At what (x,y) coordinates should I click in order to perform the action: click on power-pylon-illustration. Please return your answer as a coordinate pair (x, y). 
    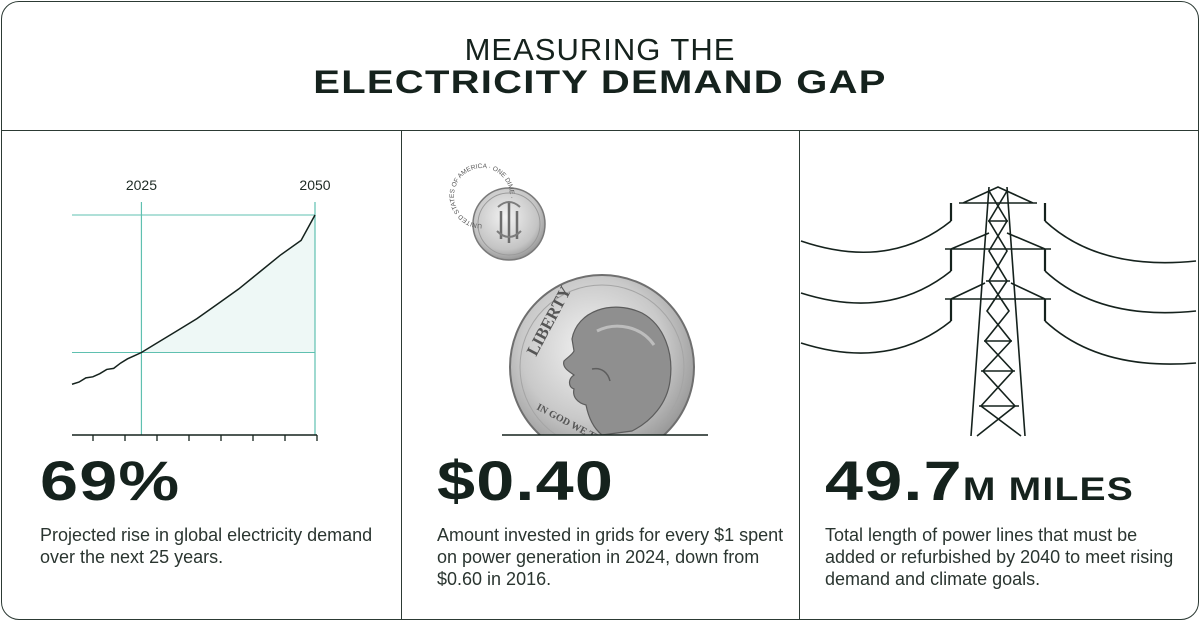
    Looking at the image, I should click on (998, 311).